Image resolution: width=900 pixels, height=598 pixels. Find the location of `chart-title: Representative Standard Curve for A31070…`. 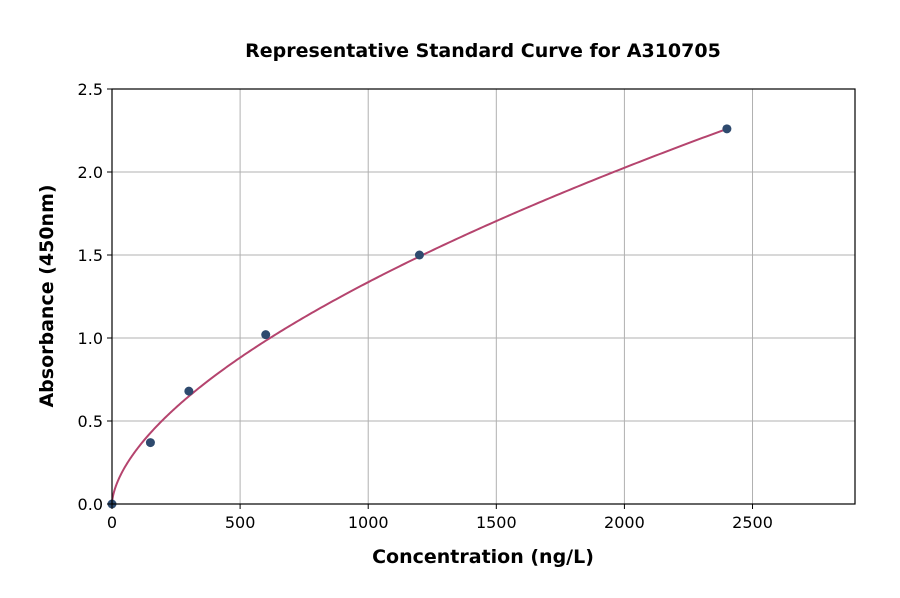

chart-title: Representative Standard Curve for A31070… is located at coordinates (483, 51).